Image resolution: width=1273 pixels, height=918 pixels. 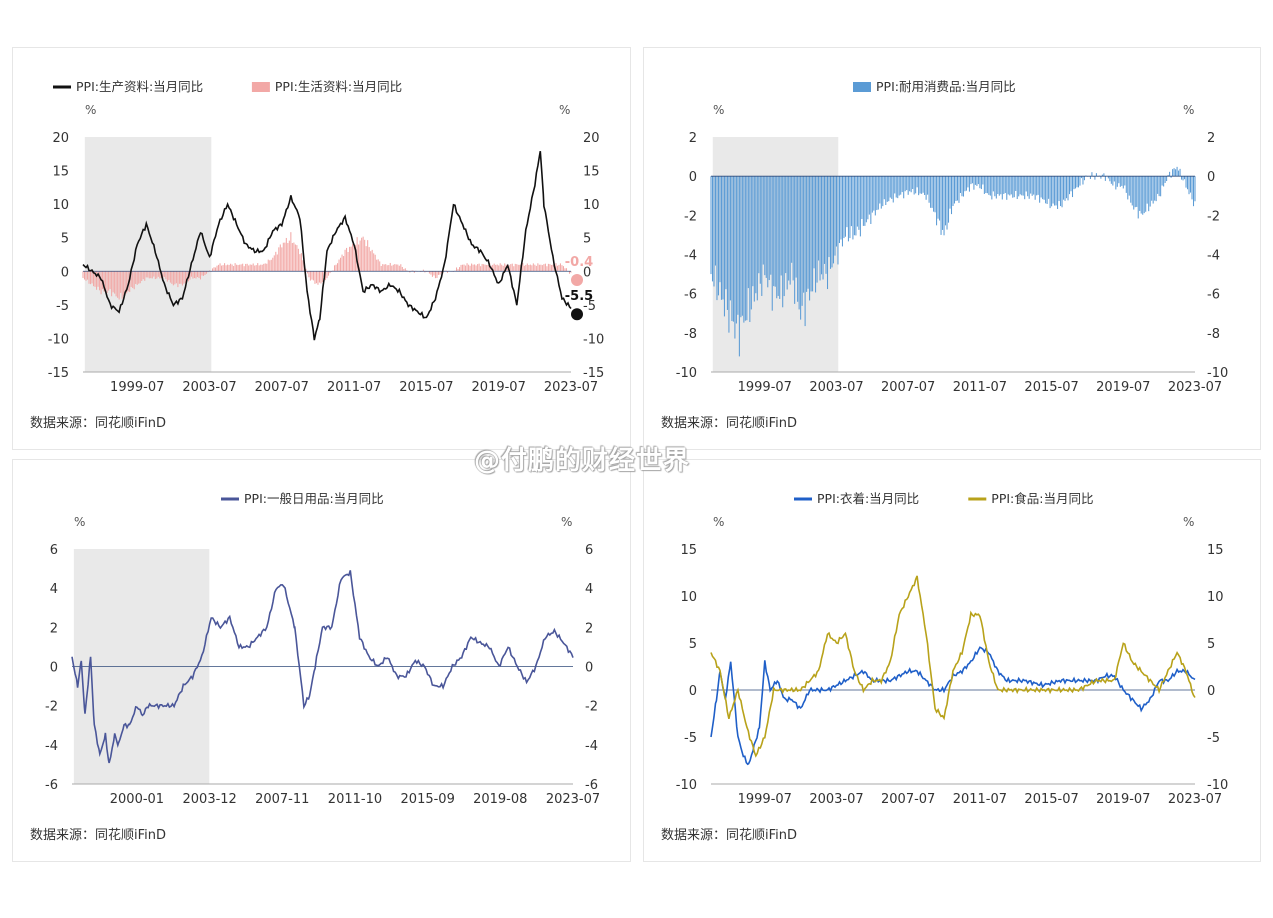 I want to click on x-tick-label: 2023-07, so click(x=573, y=799).